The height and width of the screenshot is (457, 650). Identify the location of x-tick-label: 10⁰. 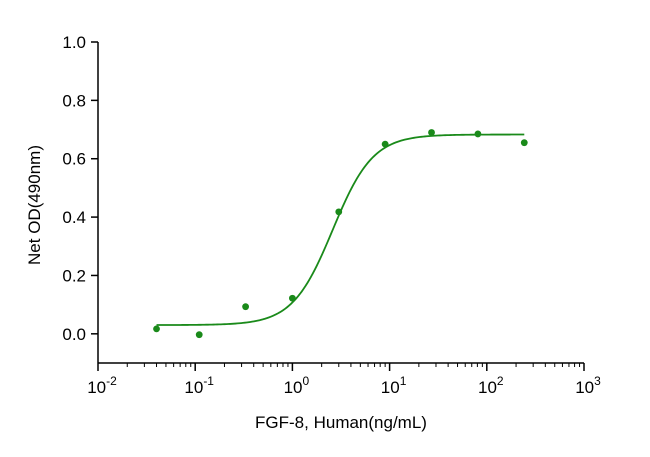
(297, 385).